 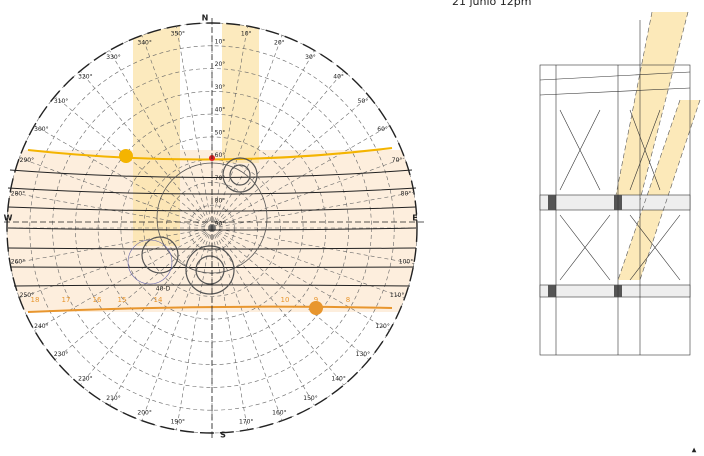 What do you see at coordinates (279, 42) in the screenshot?
I see `azimuth-label: 20°` at bounding box center [279, 42].